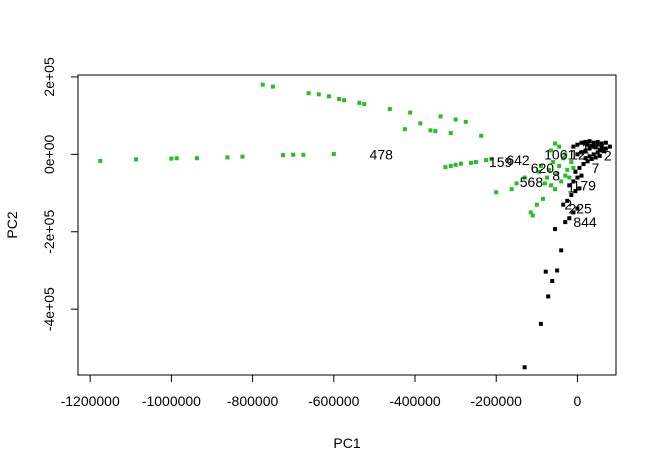  Describe the element at coordinates (585, 185) in the screenshot. I see `point-label: 179` at that location.